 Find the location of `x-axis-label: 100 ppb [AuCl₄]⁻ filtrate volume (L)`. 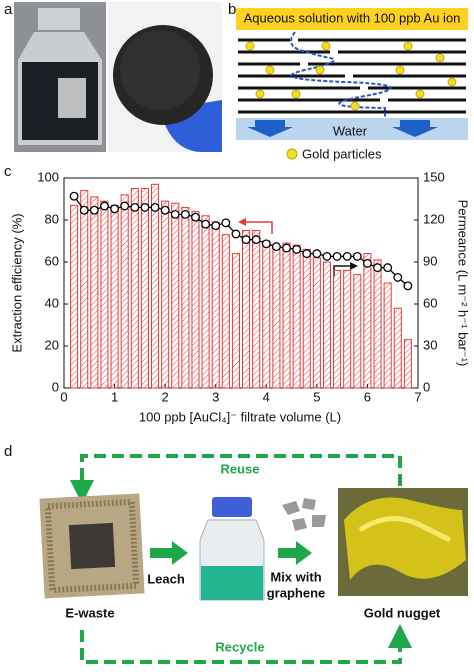

x-axis-label: 100 ppb [AuCl₄]⁻ filtrate volume (L) is located at coordinates (240, 416).